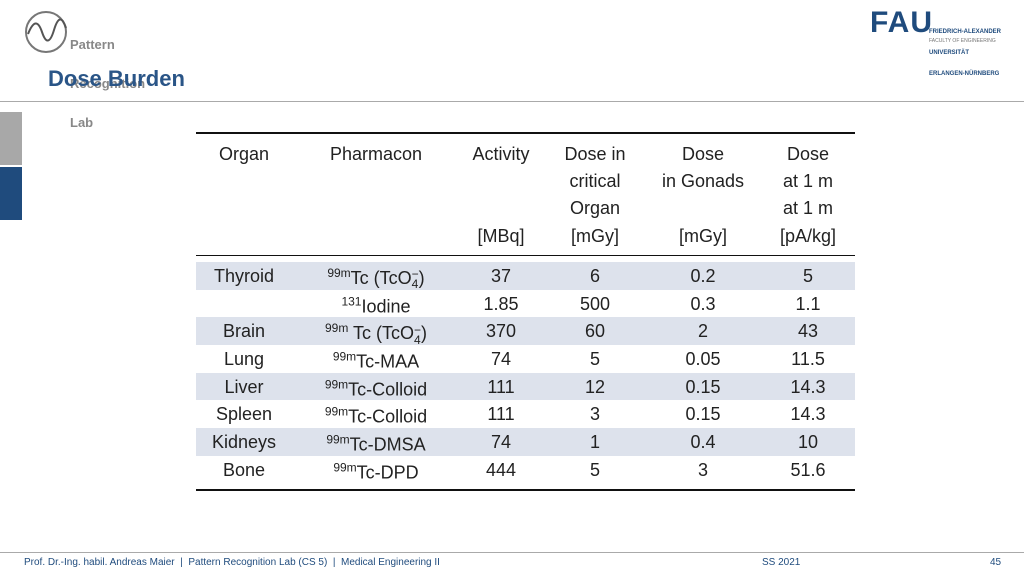  I want to click on column-header: Organ, so click(244, 154).